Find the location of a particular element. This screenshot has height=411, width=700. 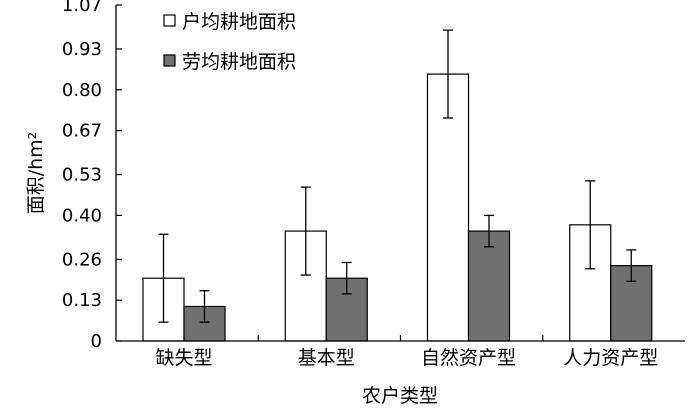

legend-swatch-household is located at coordinates (169, 20).